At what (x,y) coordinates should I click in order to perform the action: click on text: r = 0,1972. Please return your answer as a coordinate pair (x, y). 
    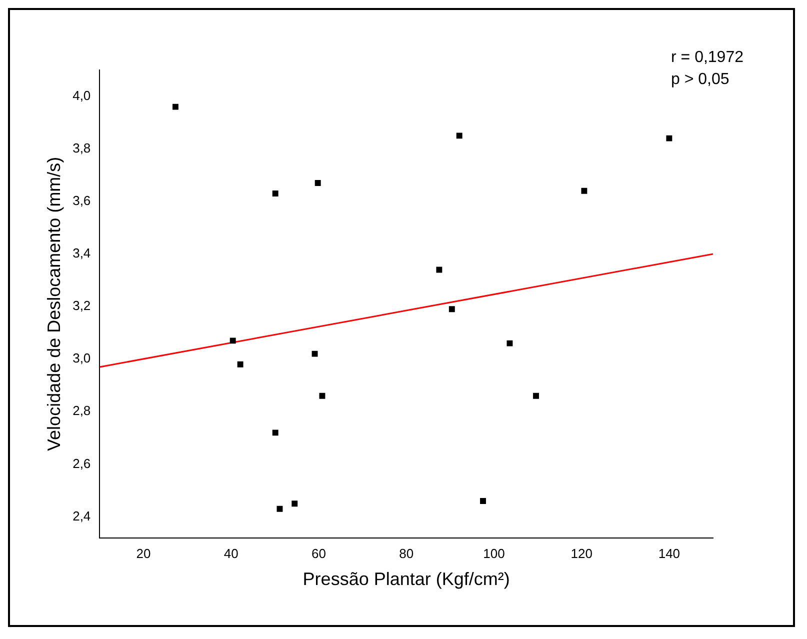
    Looking at the image, I should click on (707, 57).